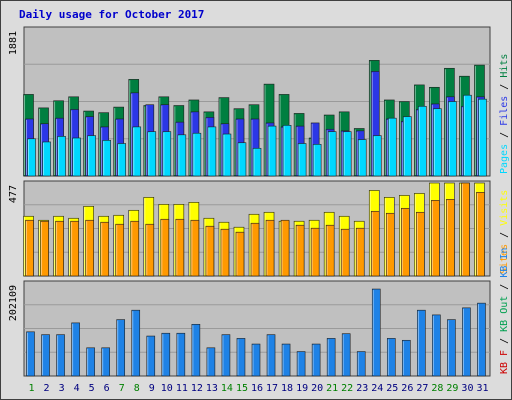  Describe the element at coordinates (197, 388) in the screenshot. I see `x-tick-label: 12` at that location.